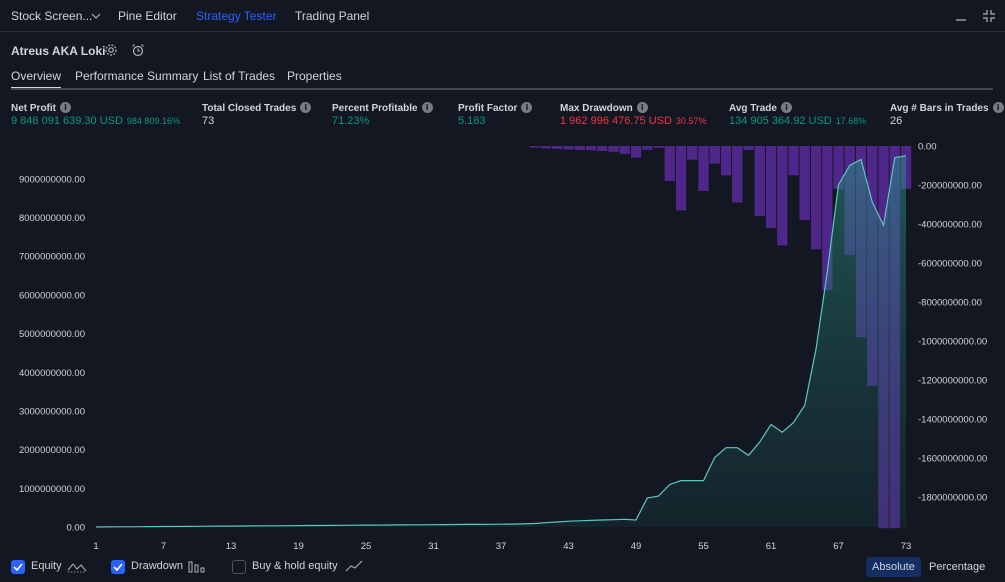 The width and height of the screenshot is (1005, 582). I want to click on left-axis-tick-label: 7000000000.00, so click(52, 257).